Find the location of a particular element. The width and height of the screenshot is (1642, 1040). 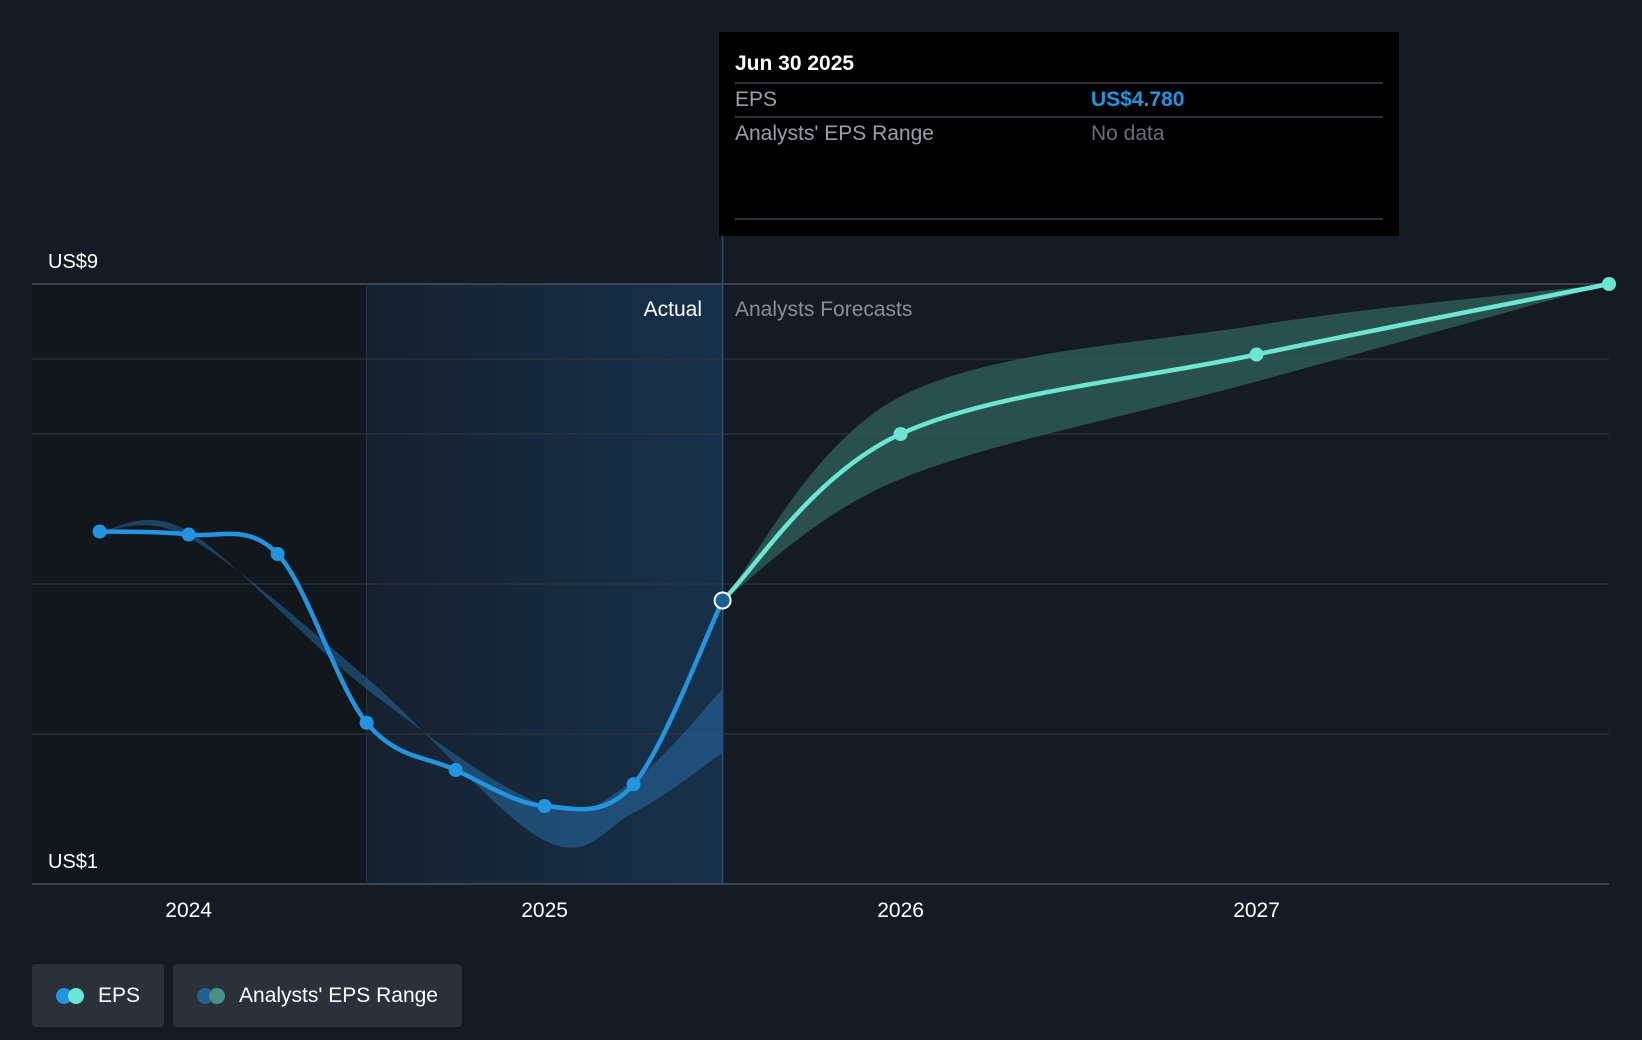

range-legend-dots-icon is located at coordinates (211, 995).